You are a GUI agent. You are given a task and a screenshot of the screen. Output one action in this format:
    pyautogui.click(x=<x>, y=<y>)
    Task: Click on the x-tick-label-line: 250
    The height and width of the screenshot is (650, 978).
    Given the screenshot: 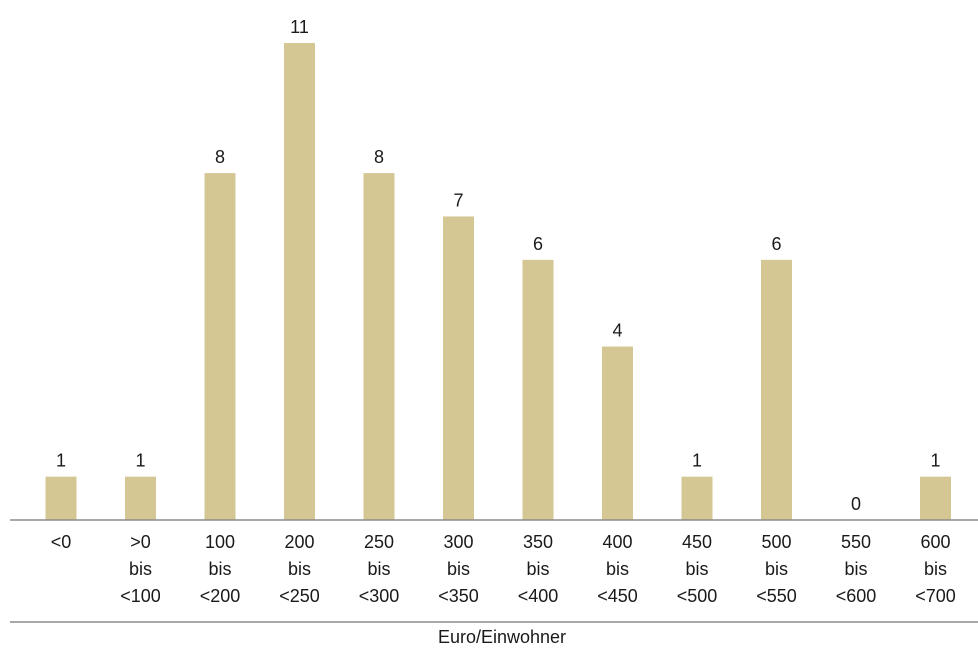 What is the action you would take?
    pyautogui.click(x=379, y=542)
    